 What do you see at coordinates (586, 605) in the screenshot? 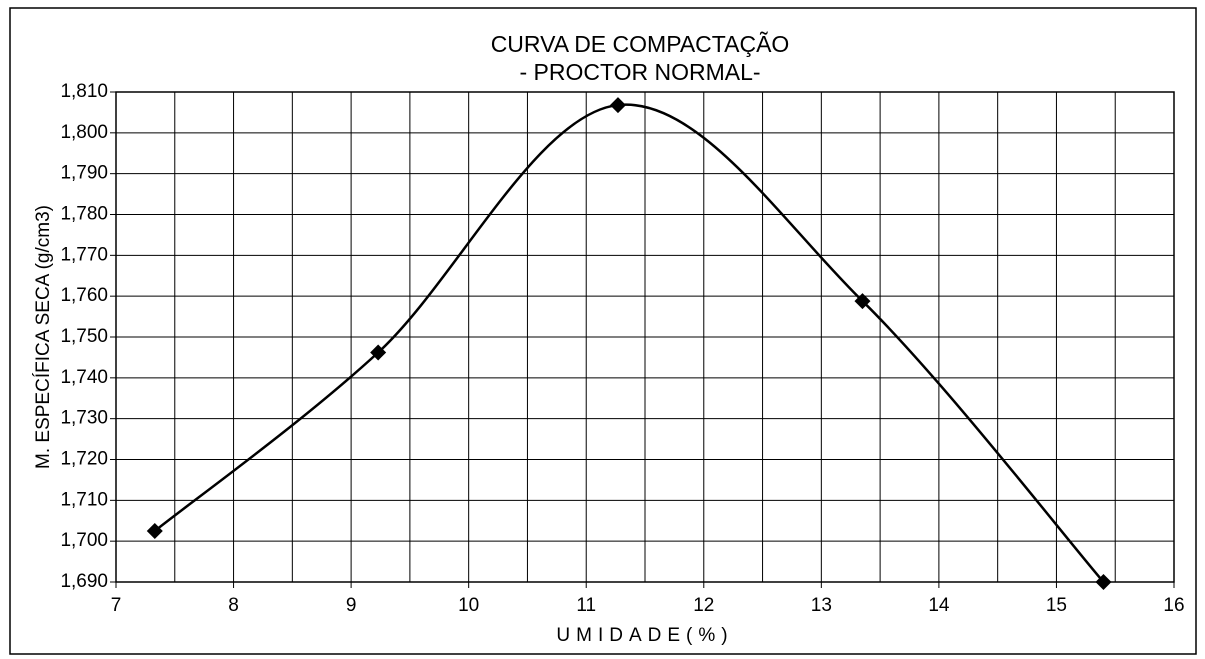
I see `x-tick-label: 11` at bounding box center [586, 605].